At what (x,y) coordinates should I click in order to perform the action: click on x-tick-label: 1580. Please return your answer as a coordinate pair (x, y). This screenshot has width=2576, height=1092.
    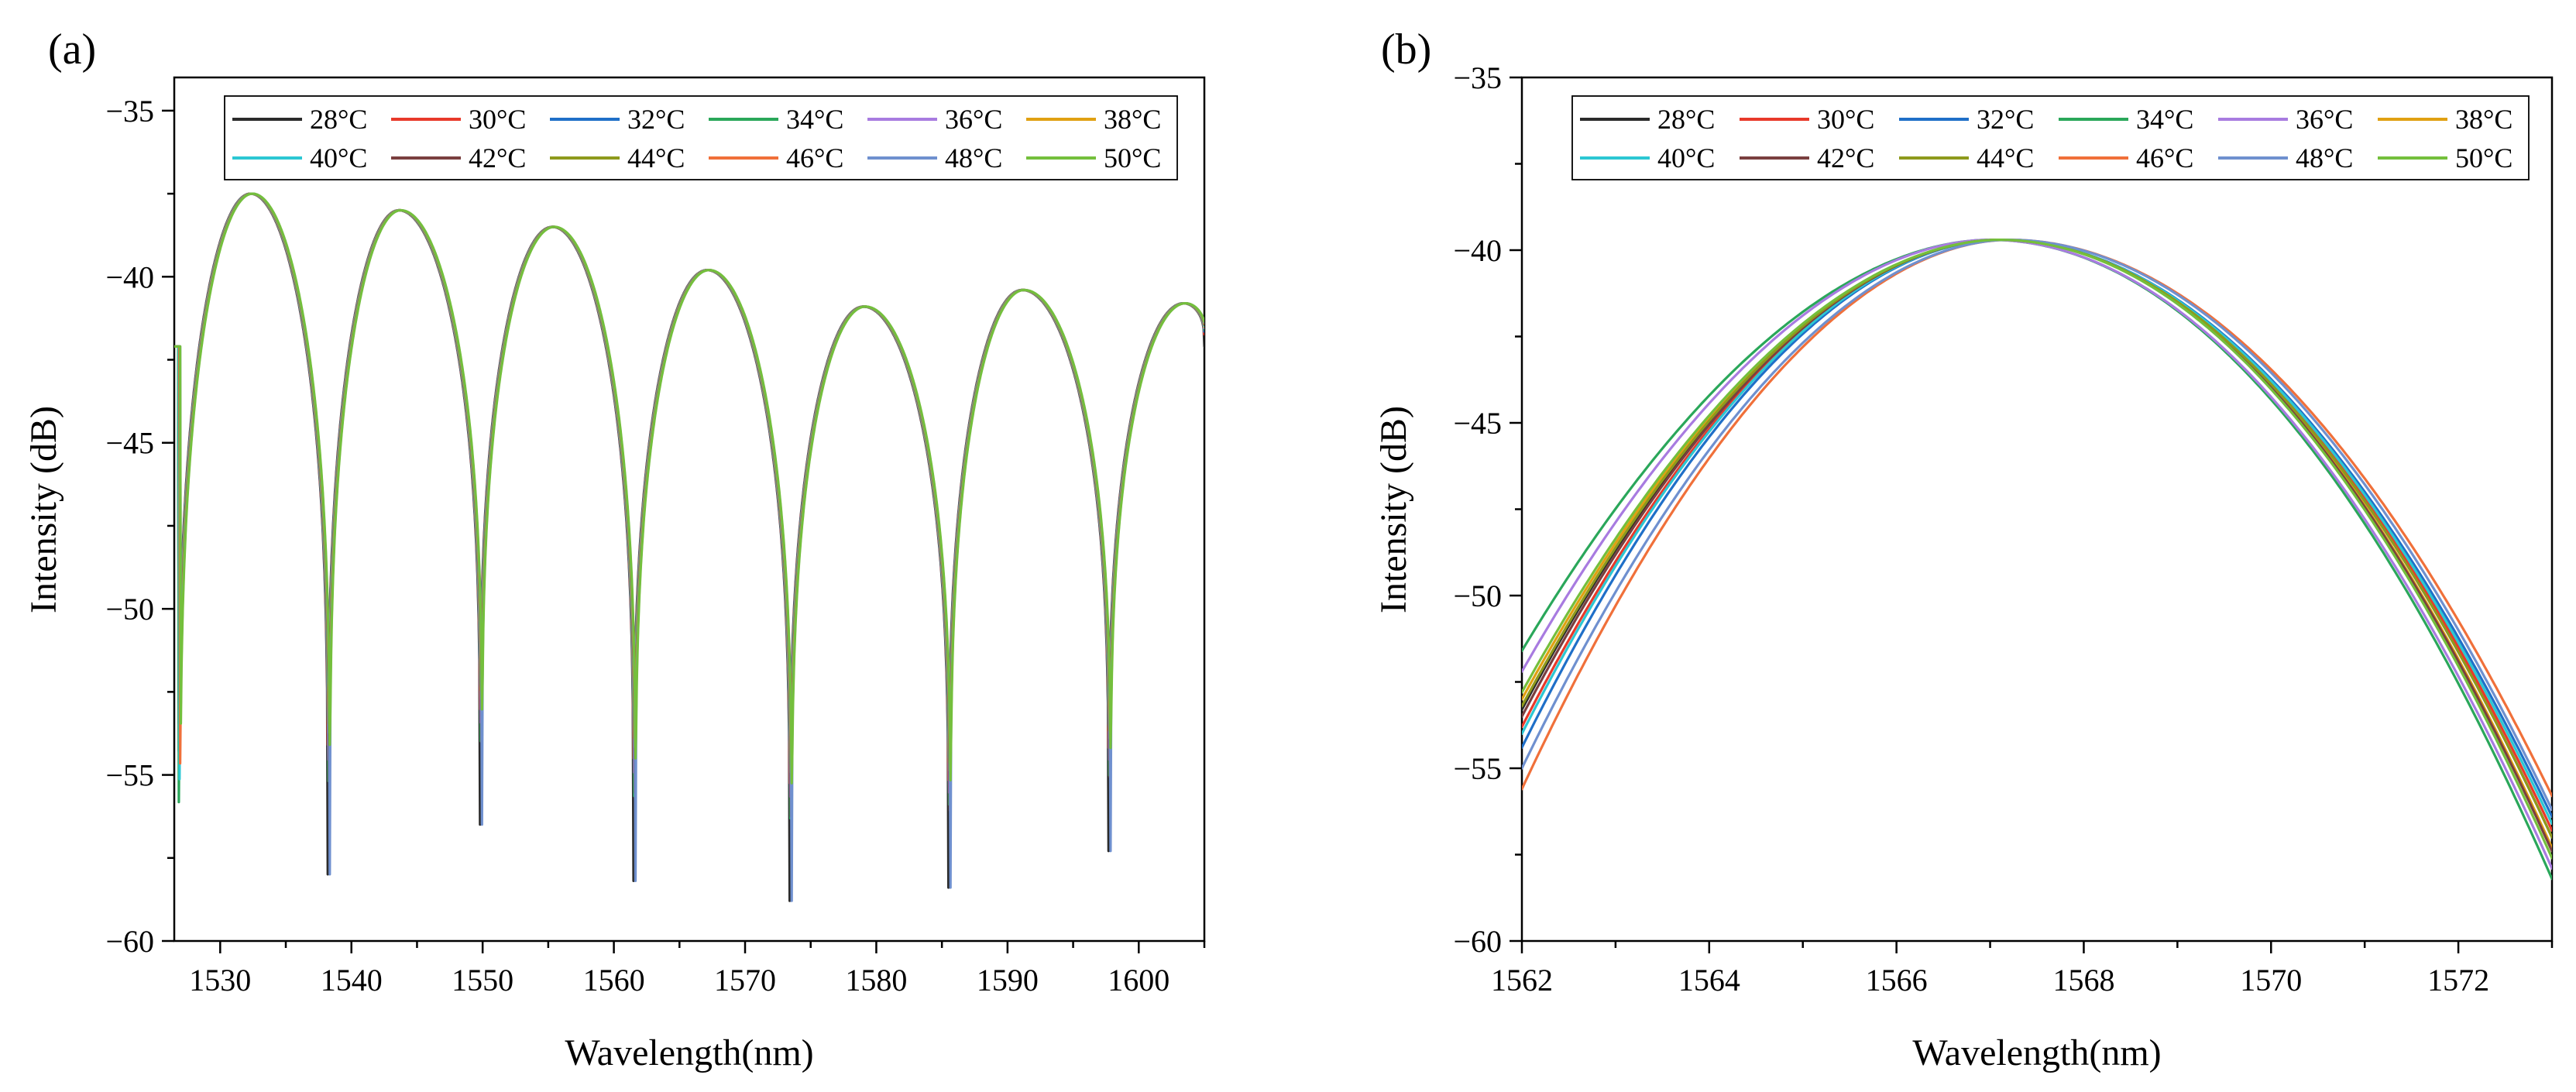
    Looking at the image, I should click on (876, 980).